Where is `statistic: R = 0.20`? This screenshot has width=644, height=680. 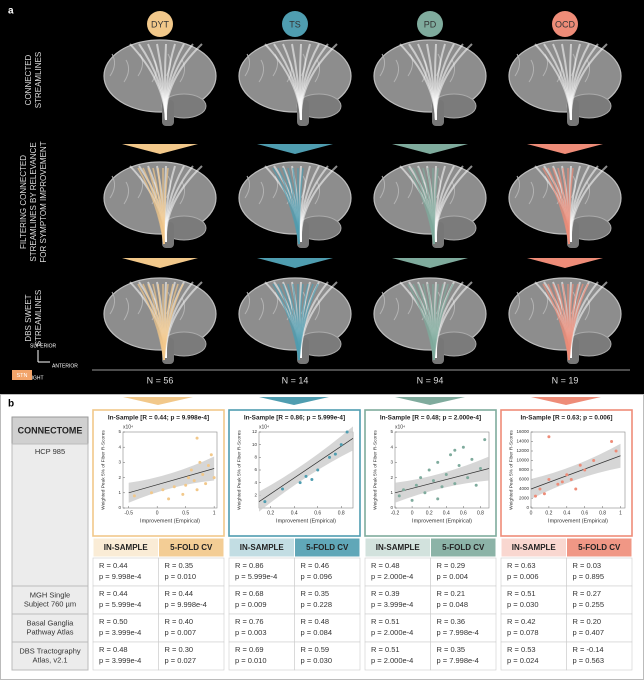
statistic: R = 0.20 is located at coordinates (587, 621).